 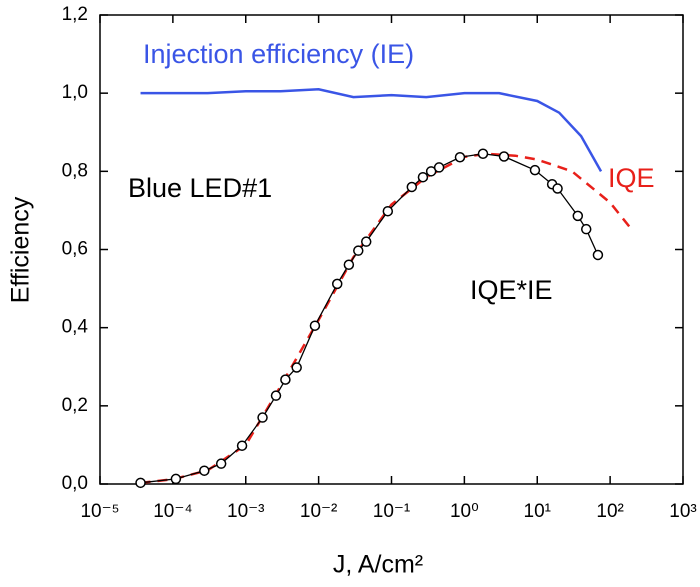 What do you see at coordinates (75, 249) in the screenshot?
I see `y-tick-label: 0,6` at bounding box center [75, 249].